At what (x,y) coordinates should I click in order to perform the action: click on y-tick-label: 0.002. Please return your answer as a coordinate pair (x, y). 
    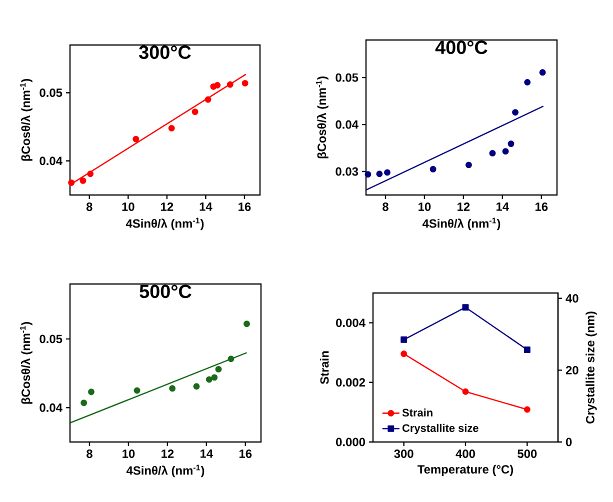
    Looking at the image, I should click on (351, 382).